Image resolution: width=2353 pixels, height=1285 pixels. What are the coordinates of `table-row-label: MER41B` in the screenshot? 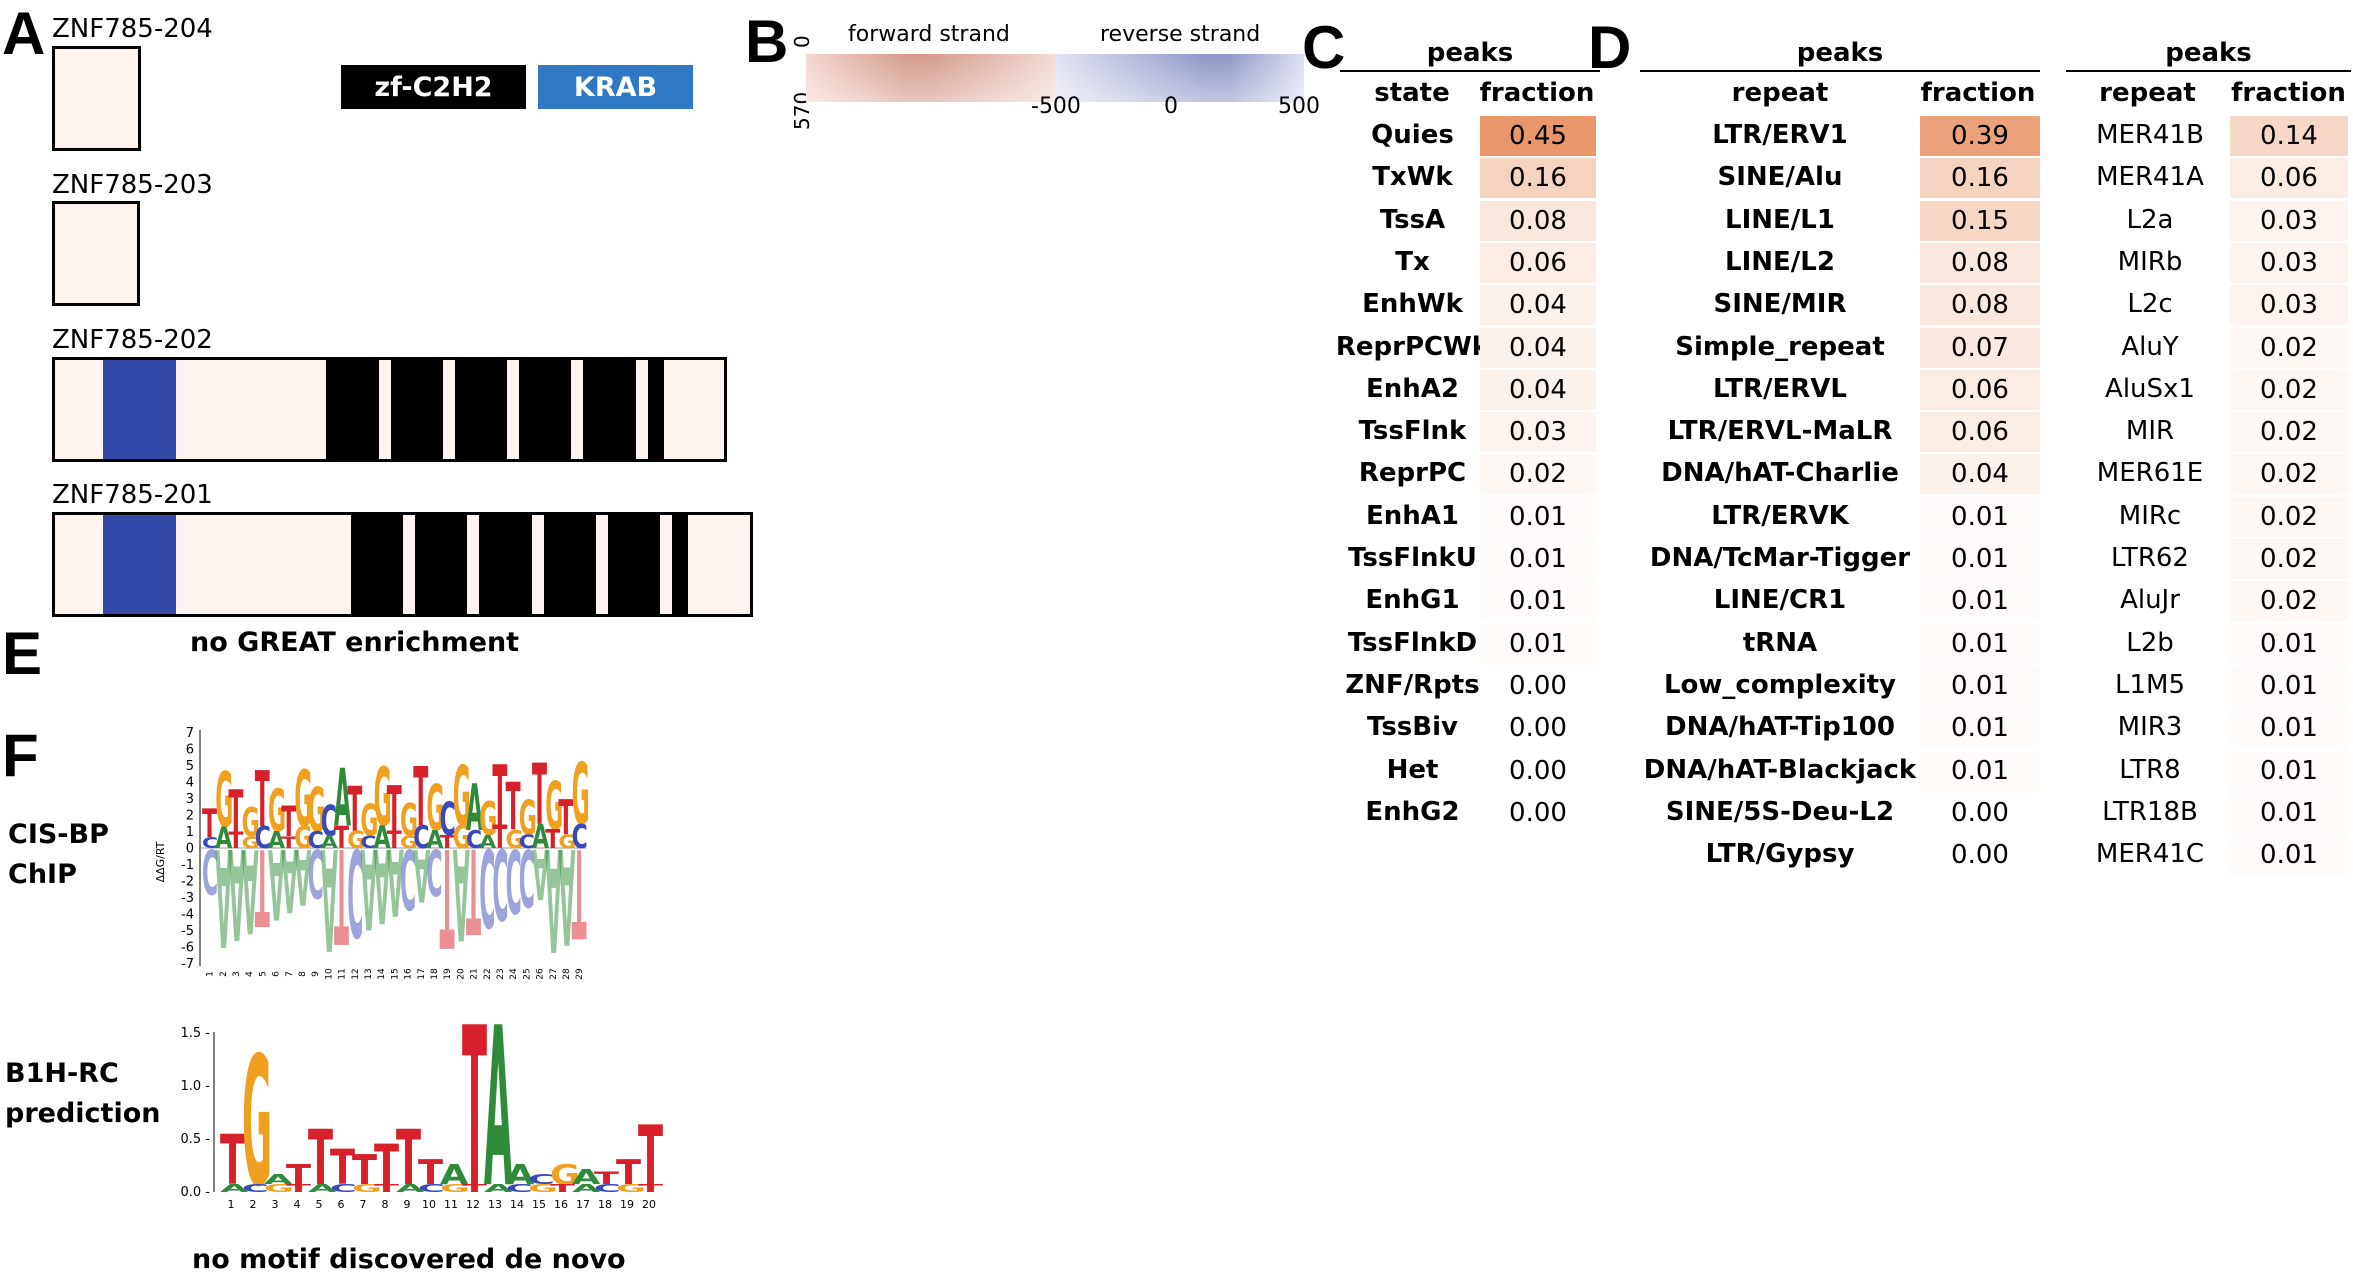 It's located at (2150, 135).